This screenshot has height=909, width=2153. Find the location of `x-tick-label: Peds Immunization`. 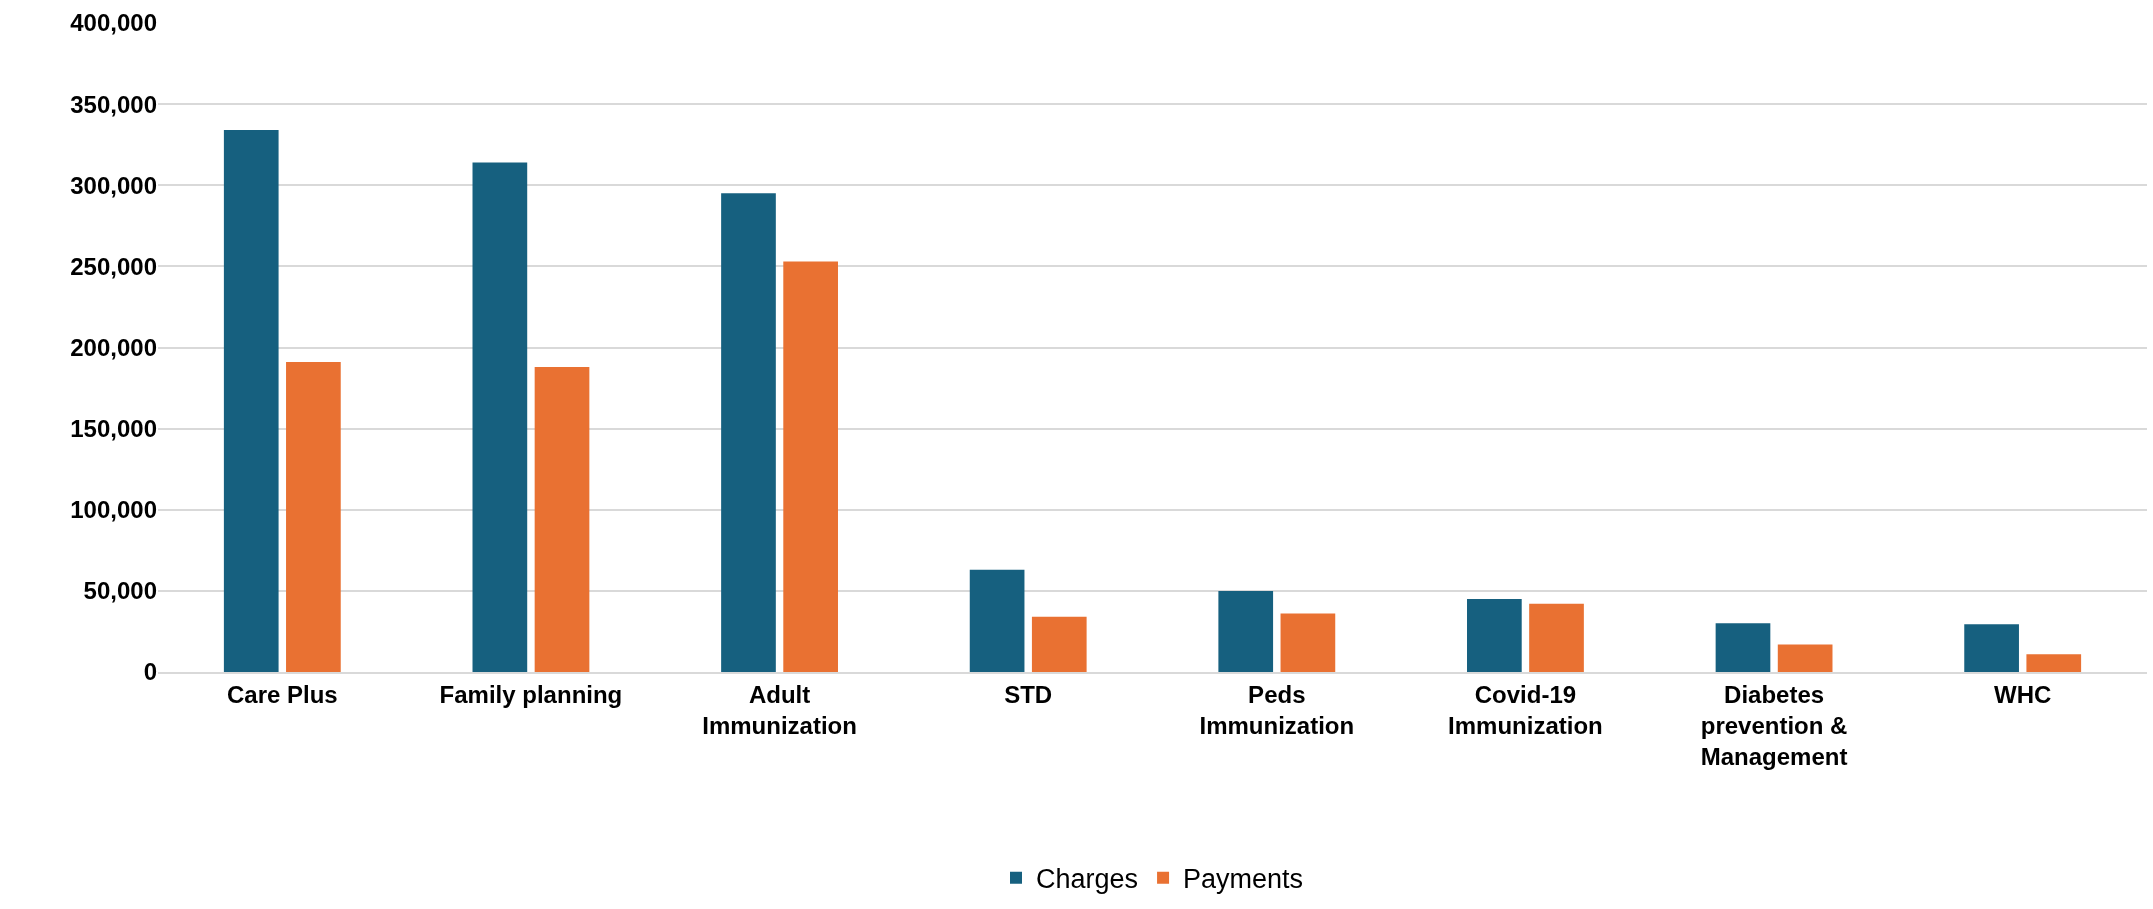

x-tick-label: Peds Immunization is located at coordinates (1277, 709).